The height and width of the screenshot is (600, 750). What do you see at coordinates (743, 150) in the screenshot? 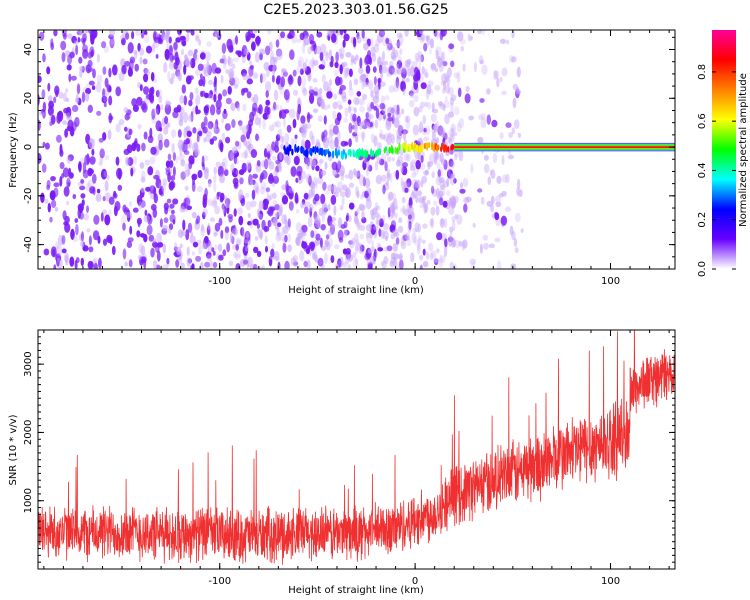
I see `colorbar-label: Normalized spectral amplitude` at bounding box center [743, 150].